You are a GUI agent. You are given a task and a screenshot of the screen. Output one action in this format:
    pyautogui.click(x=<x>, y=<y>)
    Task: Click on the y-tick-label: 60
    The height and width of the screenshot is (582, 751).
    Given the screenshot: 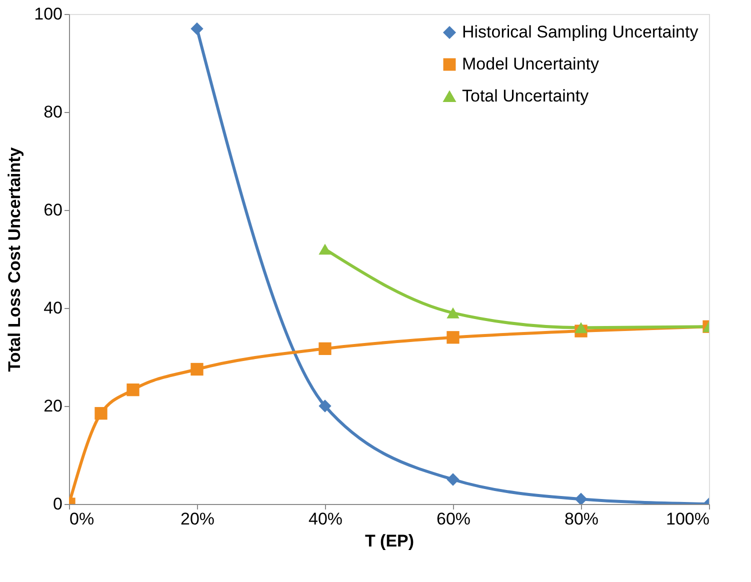 What is the action you would take?
    pyautogui.click(x=53, y=210)
    